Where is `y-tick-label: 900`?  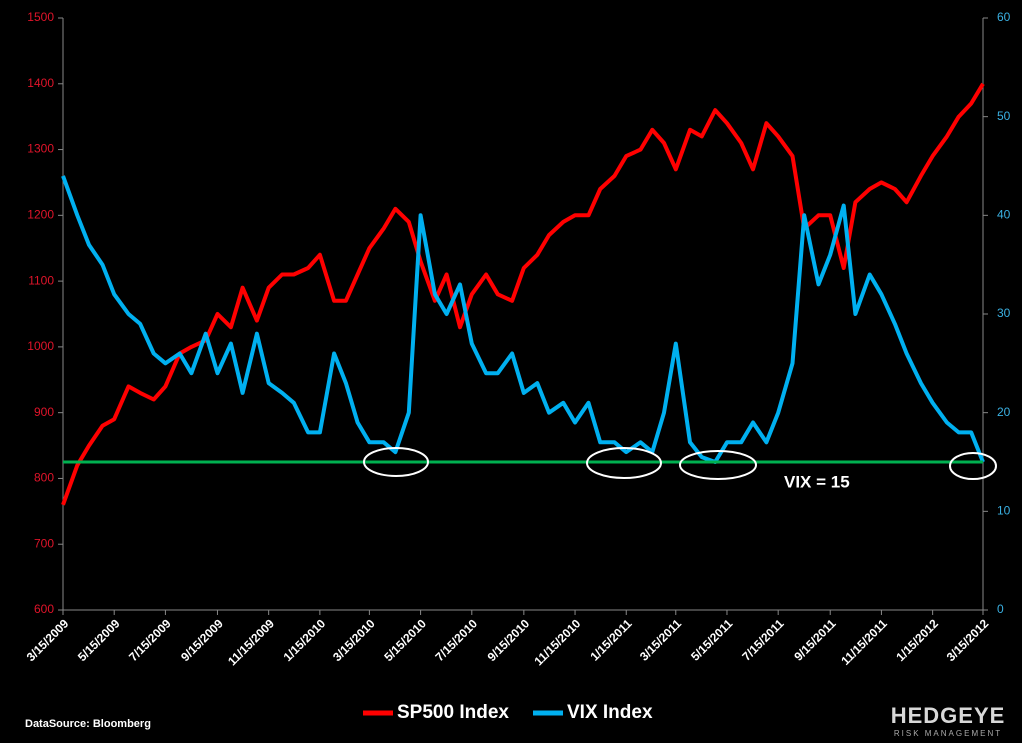 y-tick-label: 900 is located at coordinates (44, 412).